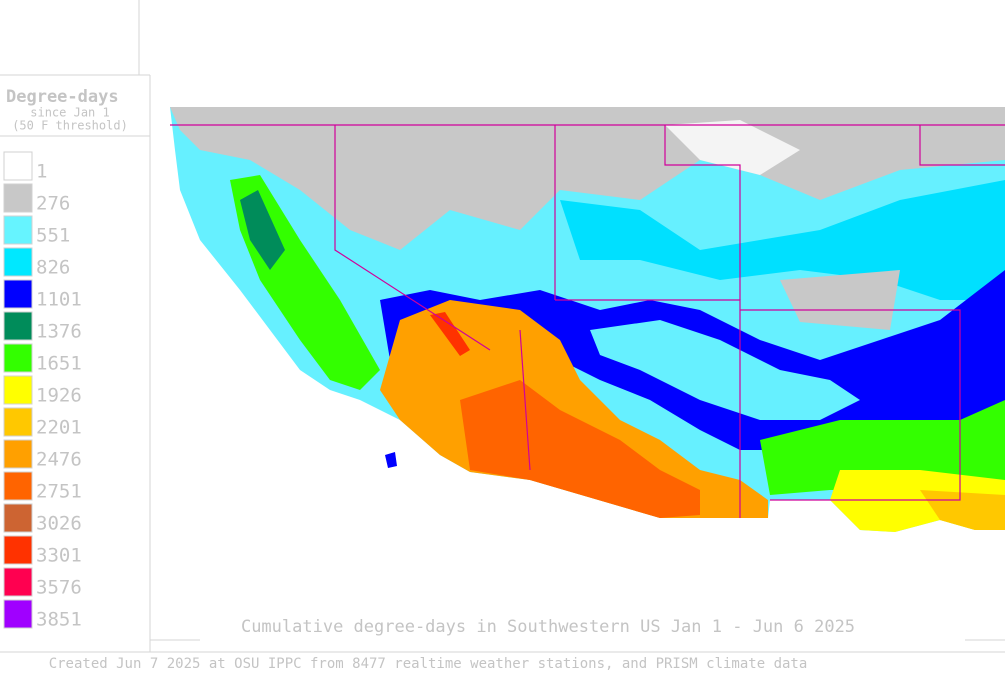 Image resolution: width=1005 pixels, height=682 pixels. What do you see at coordinates (69, 113) in the screenshot?
I see `legend-subtitle: since Jan 1` at bounding box center [69, 113].